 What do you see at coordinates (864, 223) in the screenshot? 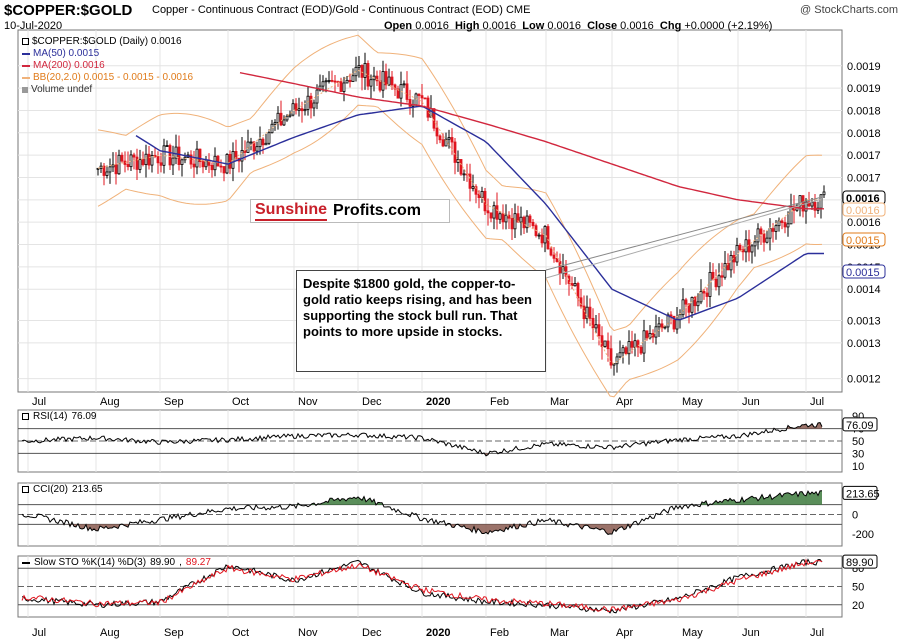
I see `y-tick-label: 0.0016` at bounding box center [864, 223].